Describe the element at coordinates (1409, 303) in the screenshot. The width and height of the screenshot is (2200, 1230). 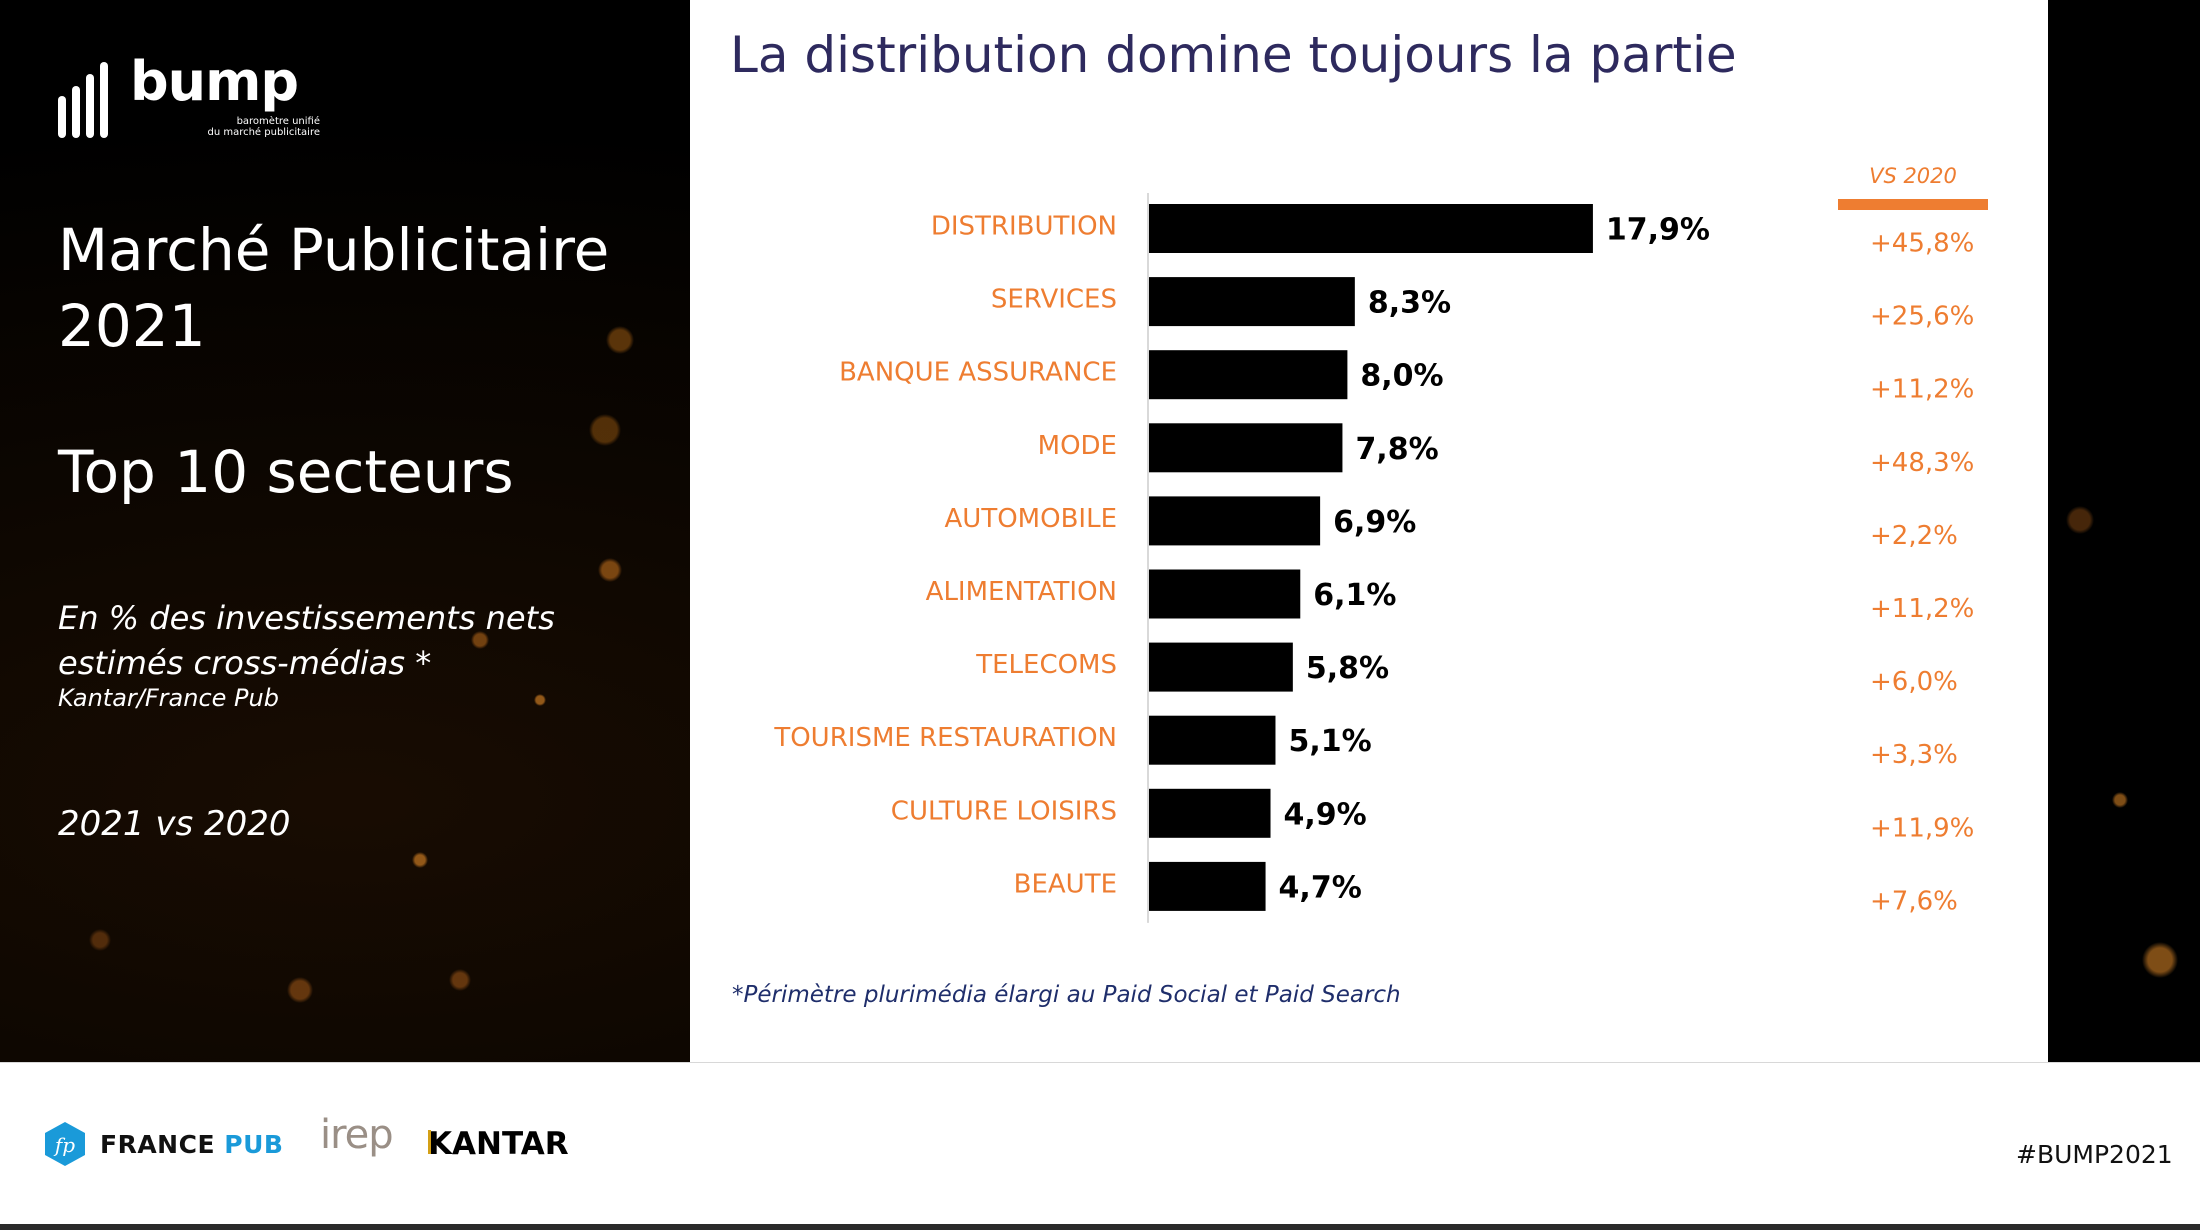
I see `value-label: 8,3%` at that location.